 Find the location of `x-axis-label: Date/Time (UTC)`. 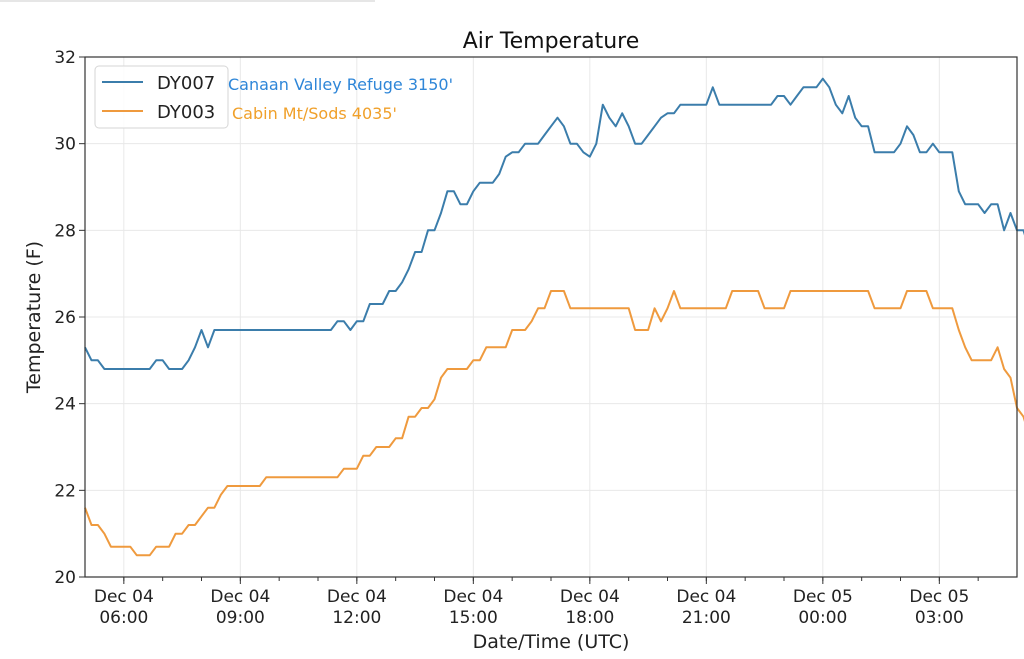

x-axis-label: Date/Time (UTC) is located at coordinates (551, 642).